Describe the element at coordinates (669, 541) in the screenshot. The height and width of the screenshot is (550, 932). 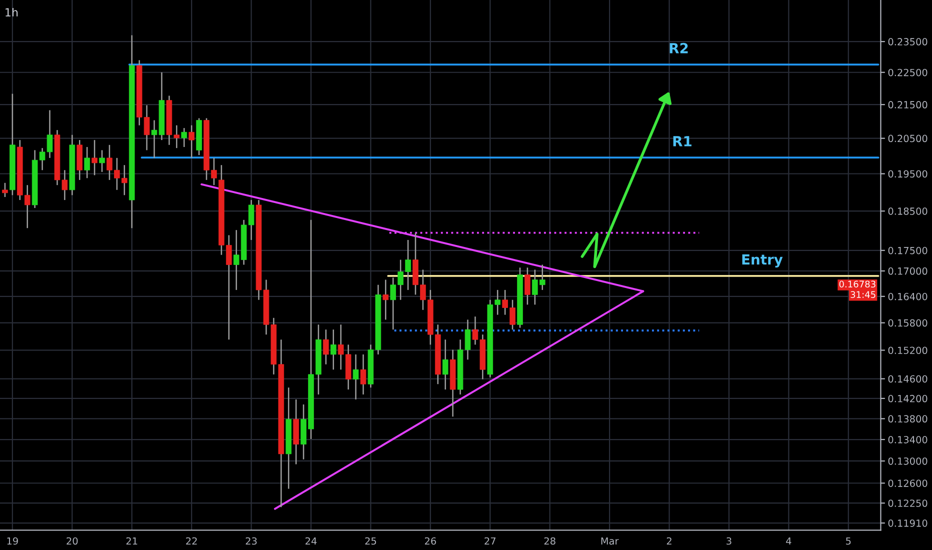
I see `x-tick-label: 2` at that location.